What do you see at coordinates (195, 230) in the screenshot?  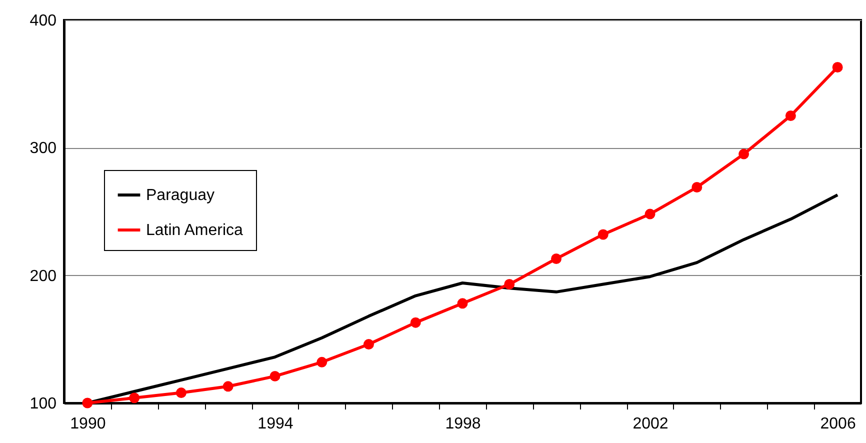 I see `legend-label: Latin America` at bounding box center [195, 230].